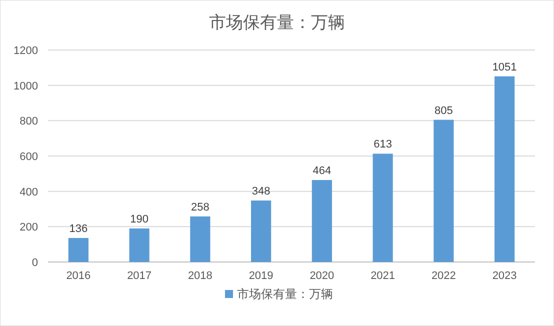  I want to click on data-label: 136, so click(78, 228).